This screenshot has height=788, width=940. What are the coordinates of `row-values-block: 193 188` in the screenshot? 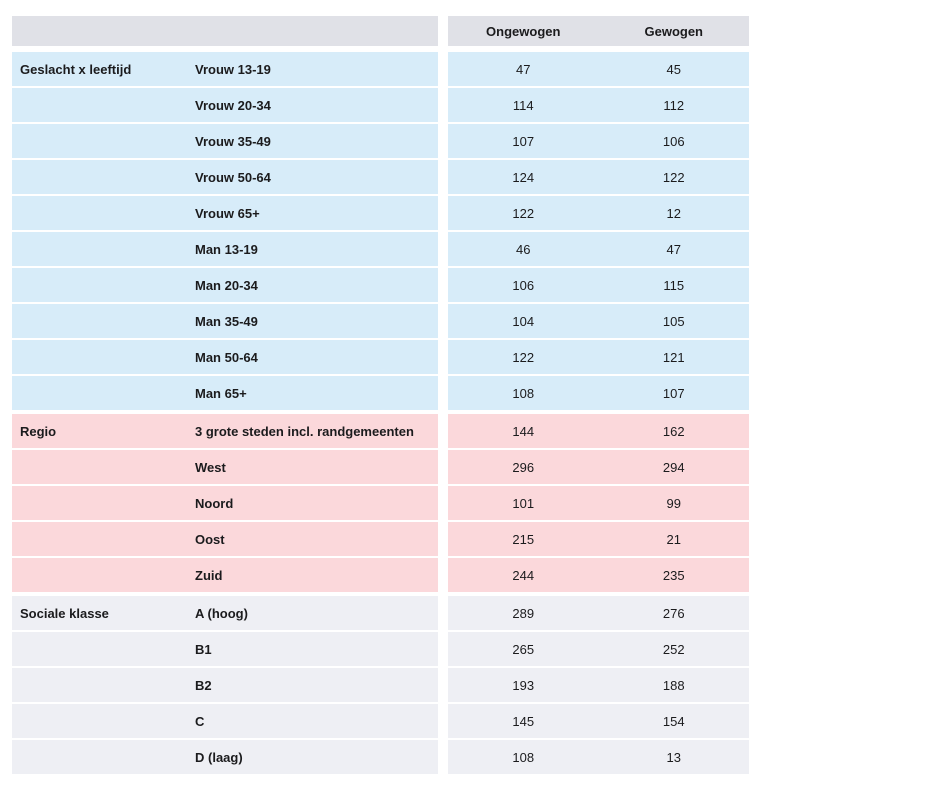 It's located at (598, 685).